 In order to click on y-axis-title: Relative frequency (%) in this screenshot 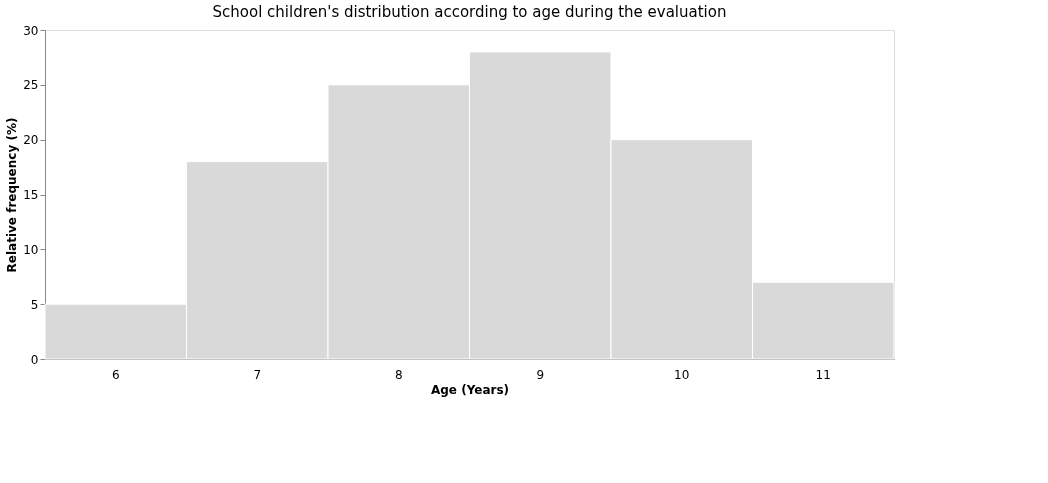, I will do `click(12, 195)`.